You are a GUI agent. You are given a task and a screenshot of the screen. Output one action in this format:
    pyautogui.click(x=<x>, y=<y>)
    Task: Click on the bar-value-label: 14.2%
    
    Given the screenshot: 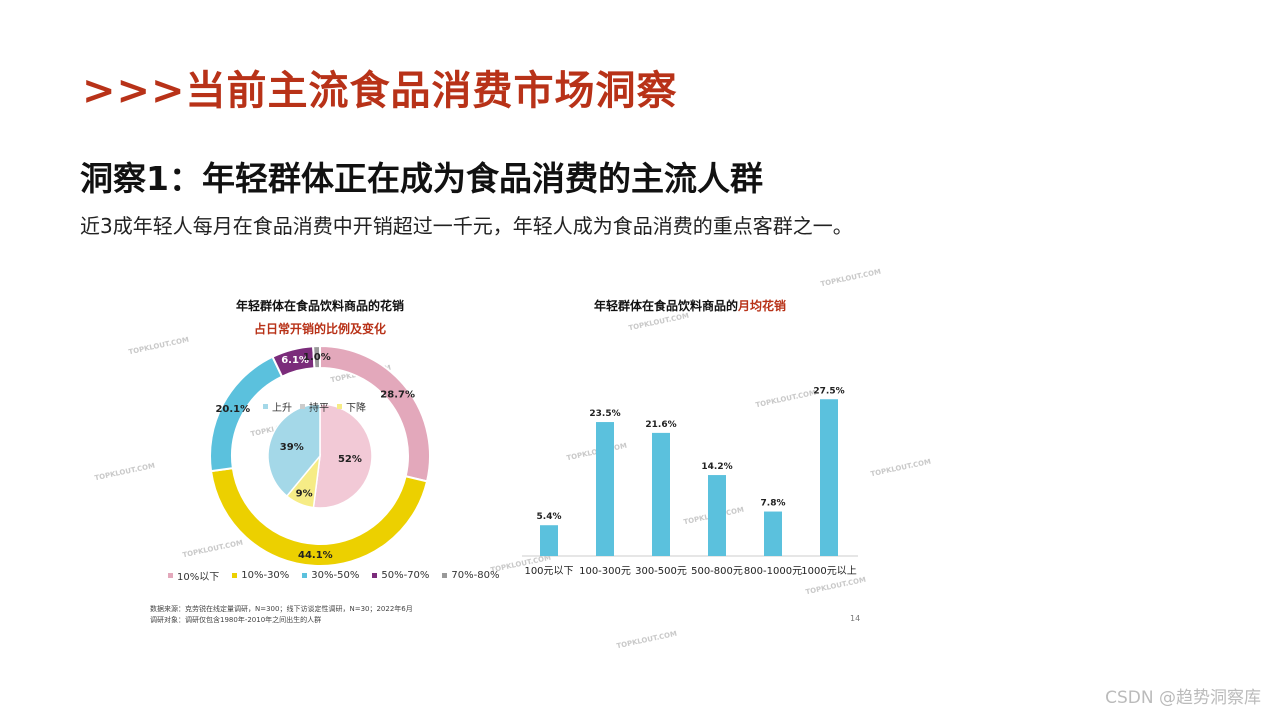 What is the action you would take?
    pyautogui.click(x=716, y=467)
    